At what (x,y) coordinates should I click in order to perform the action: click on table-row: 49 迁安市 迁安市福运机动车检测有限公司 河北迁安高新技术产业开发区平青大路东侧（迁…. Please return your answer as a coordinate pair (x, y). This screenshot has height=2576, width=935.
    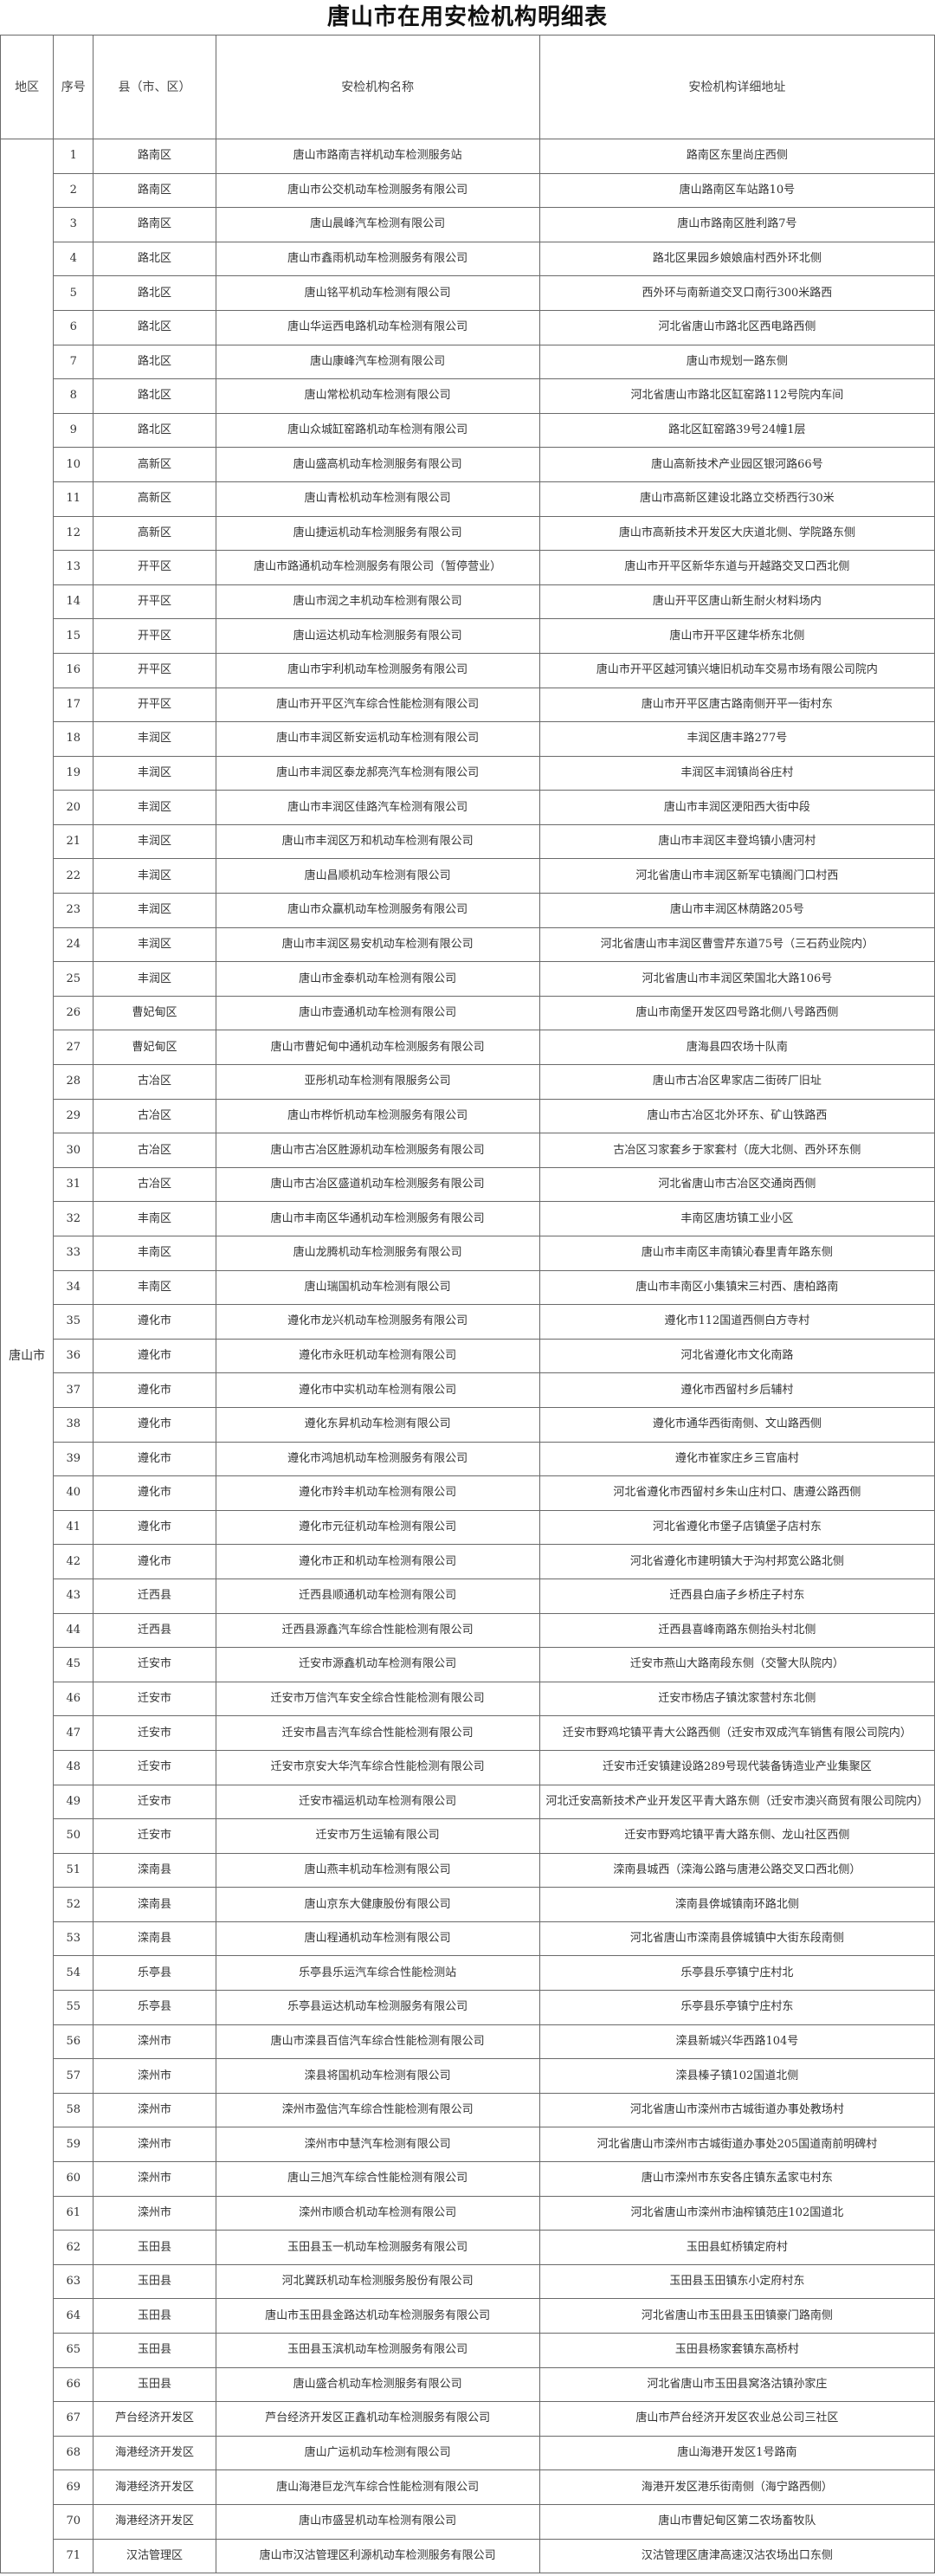
    Looking at the image, I should click on (468, 1802).